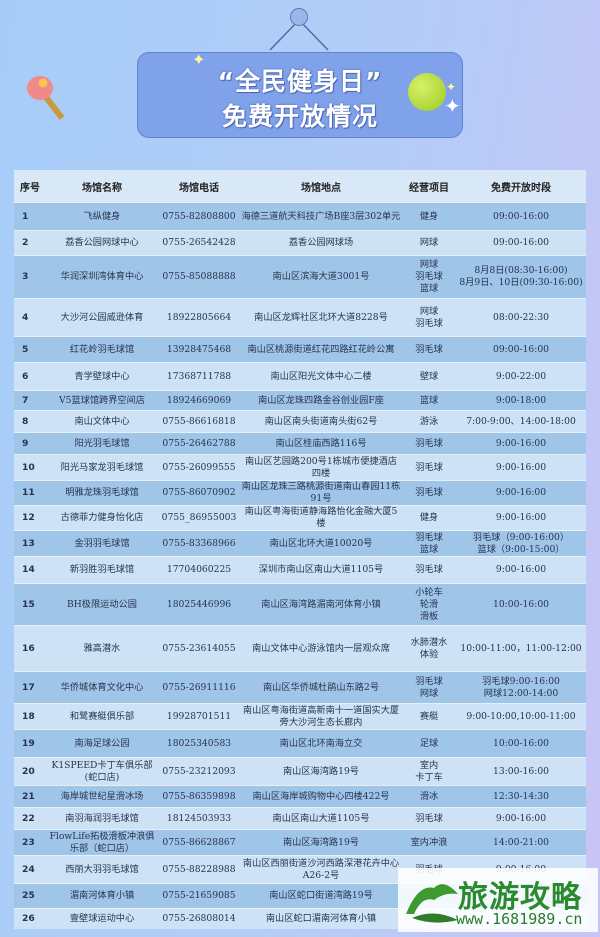 Image resolution: width=600 pixels, height=937 pixels. Describe the element at coordinates (429, 648) in the screenshot. I see `venue-sport: 水肺潜水 体验` at that location.